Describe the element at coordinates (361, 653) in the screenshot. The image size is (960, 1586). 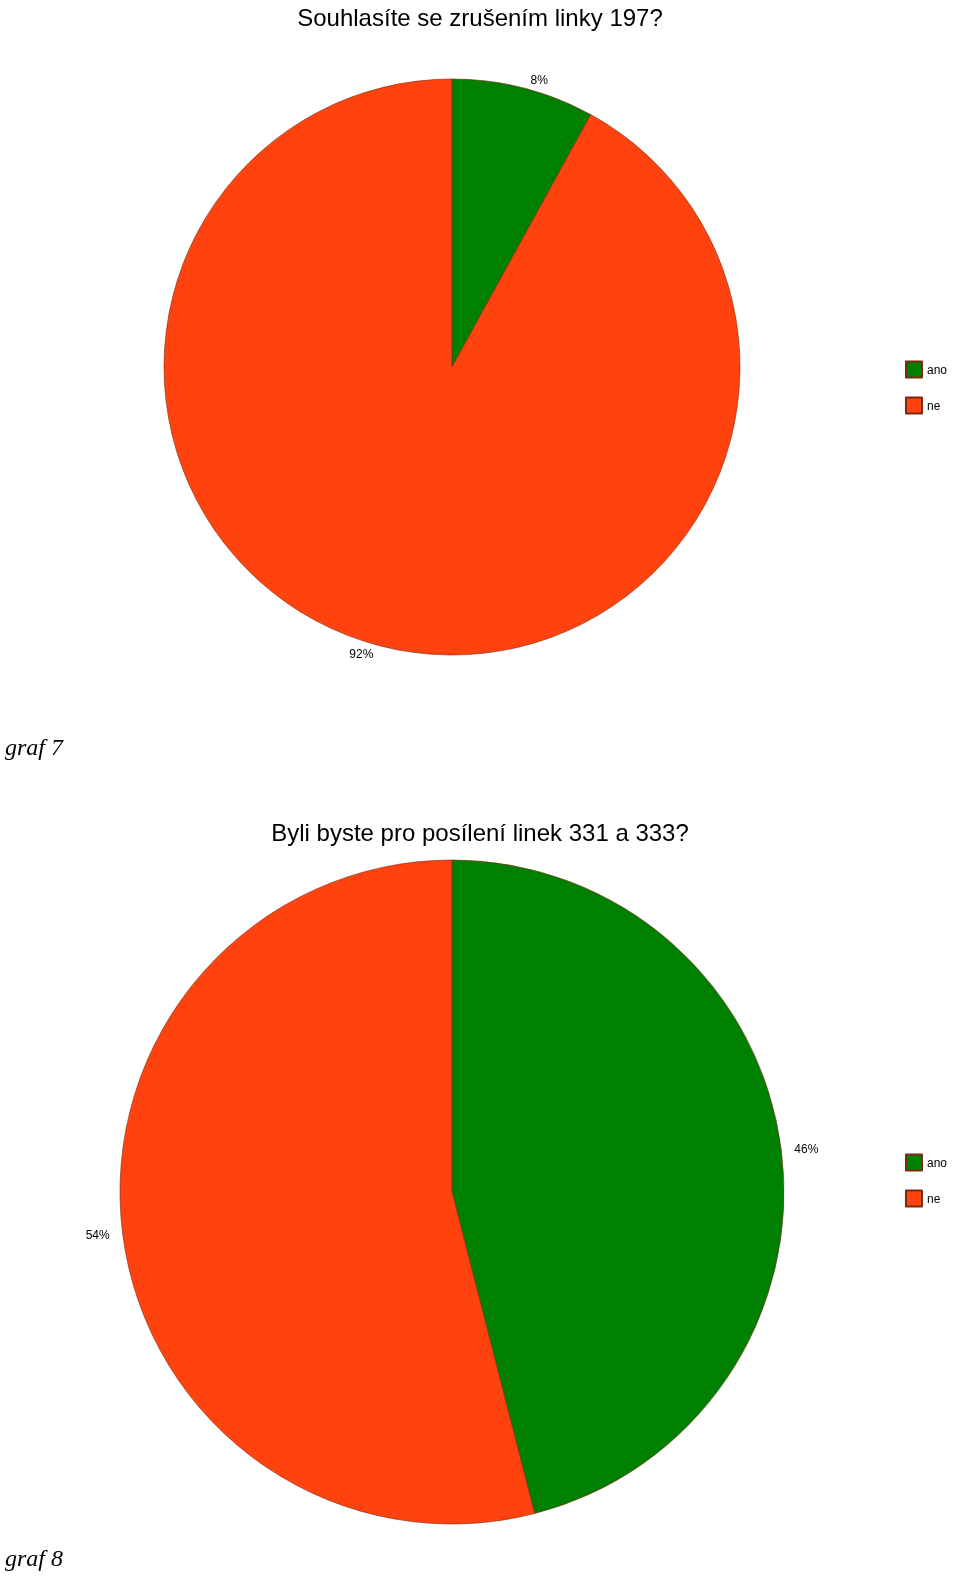
I see `data-label: 92%` at that location.